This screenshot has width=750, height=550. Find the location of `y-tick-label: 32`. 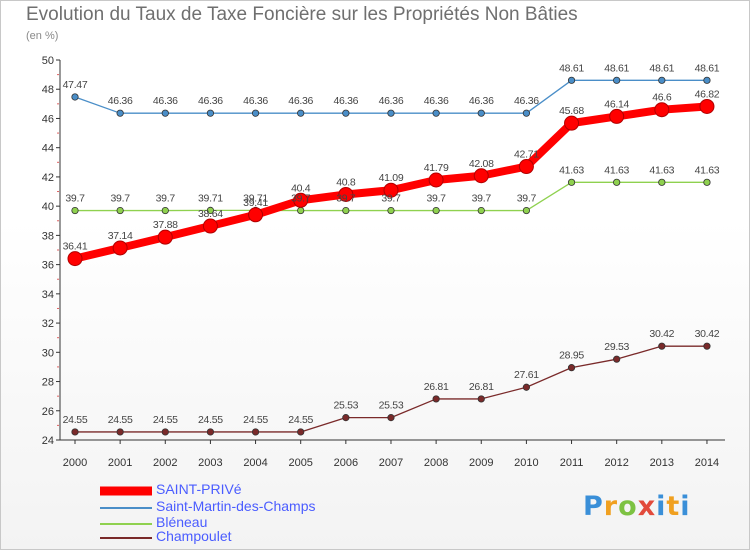

y-tick-label: 32 is located at coordinates (48, 324).